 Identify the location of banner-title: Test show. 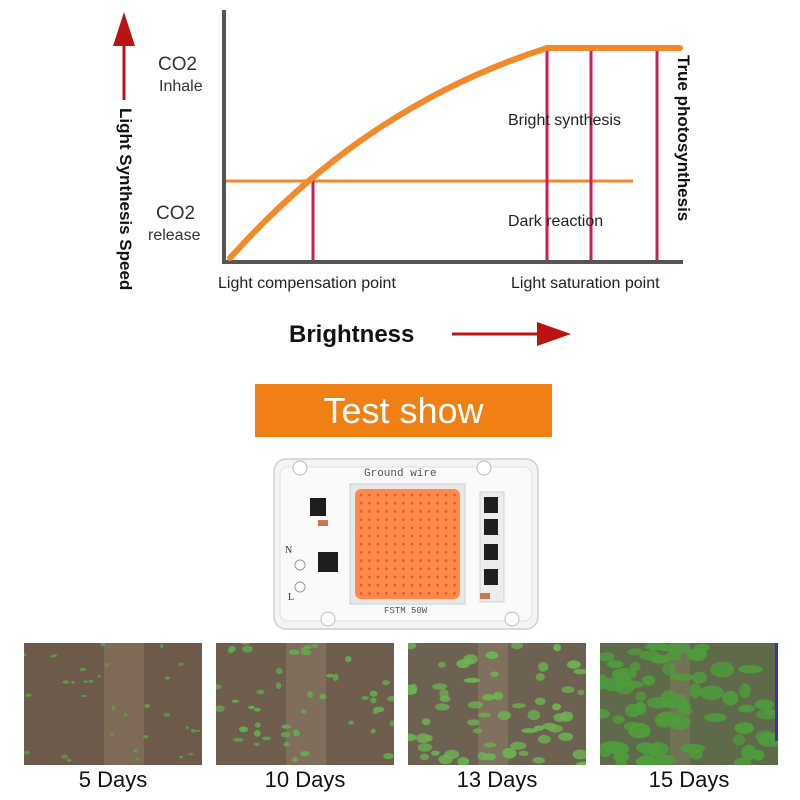
(403, 410).